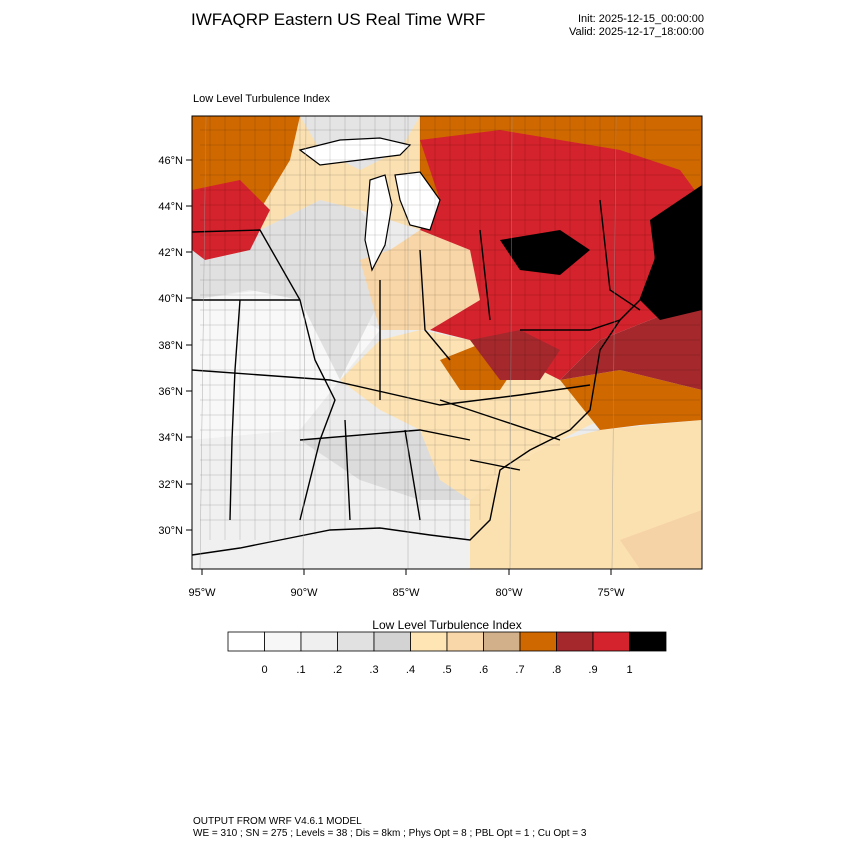 This screenshot has width=850, height=850. I want to click on longitude-label: 90°W, so click(304, 593).